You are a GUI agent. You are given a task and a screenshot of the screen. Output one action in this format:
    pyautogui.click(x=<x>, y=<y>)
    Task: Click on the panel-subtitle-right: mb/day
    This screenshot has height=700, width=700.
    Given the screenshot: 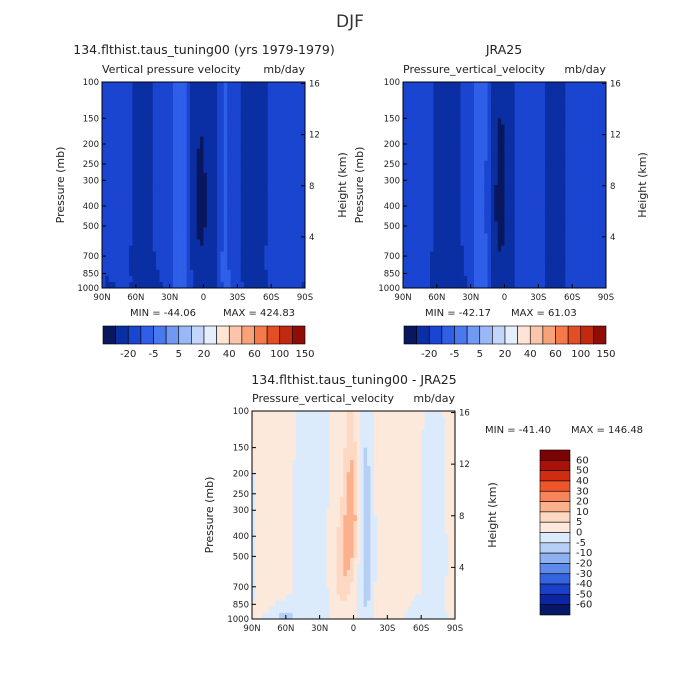 What is the action you would take?
    pyautogui.click(x=585, y=69)
    